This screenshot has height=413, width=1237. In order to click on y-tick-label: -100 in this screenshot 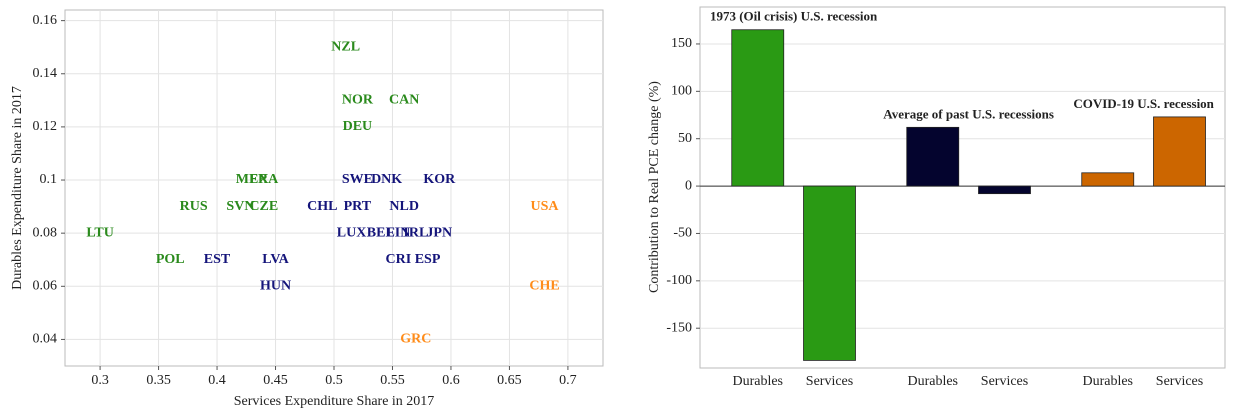, I will do `click(679, 280)`.